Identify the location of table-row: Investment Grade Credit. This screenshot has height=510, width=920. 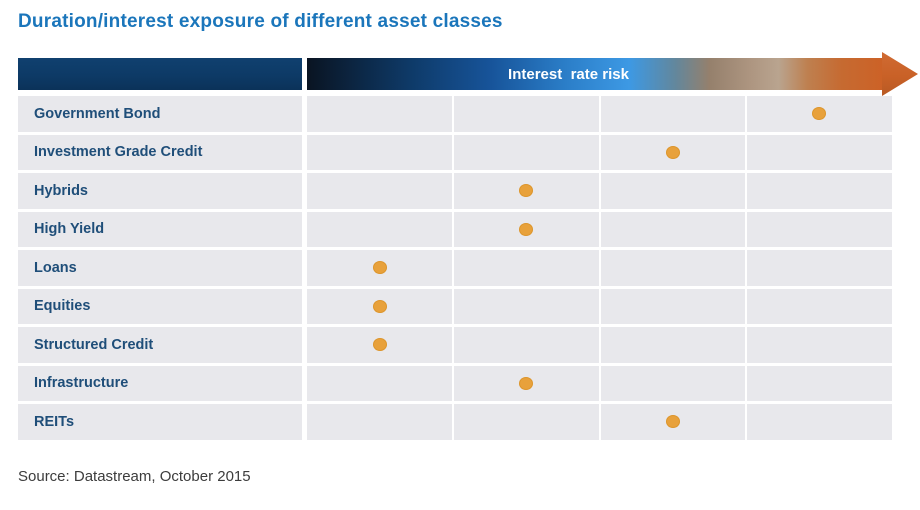
(455, 152).